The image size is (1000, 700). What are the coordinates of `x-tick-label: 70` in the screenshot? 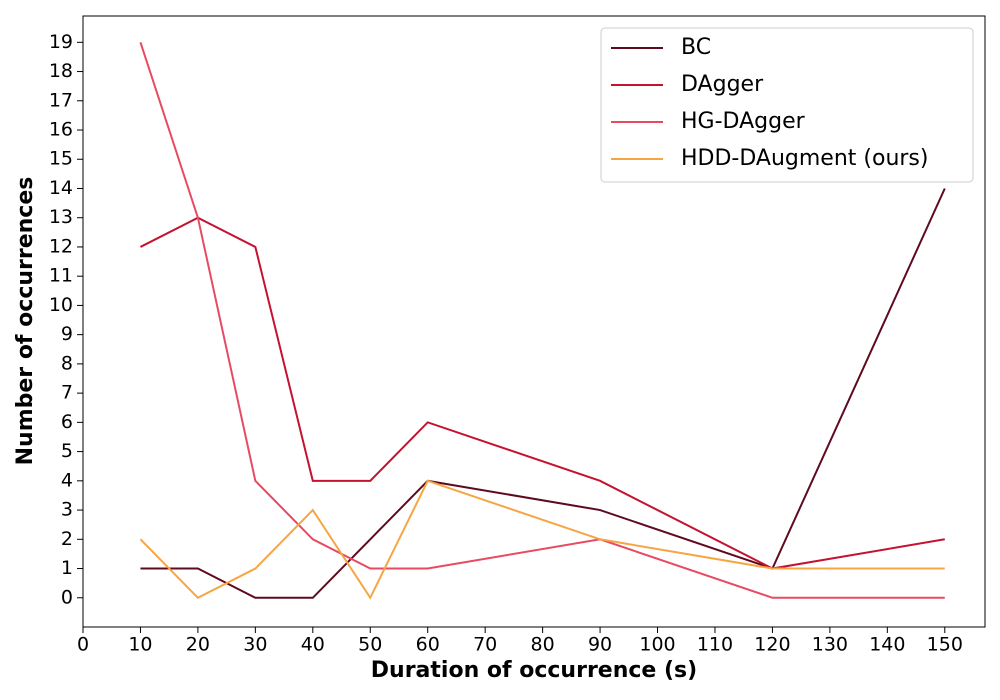 It's located at (485, 645).